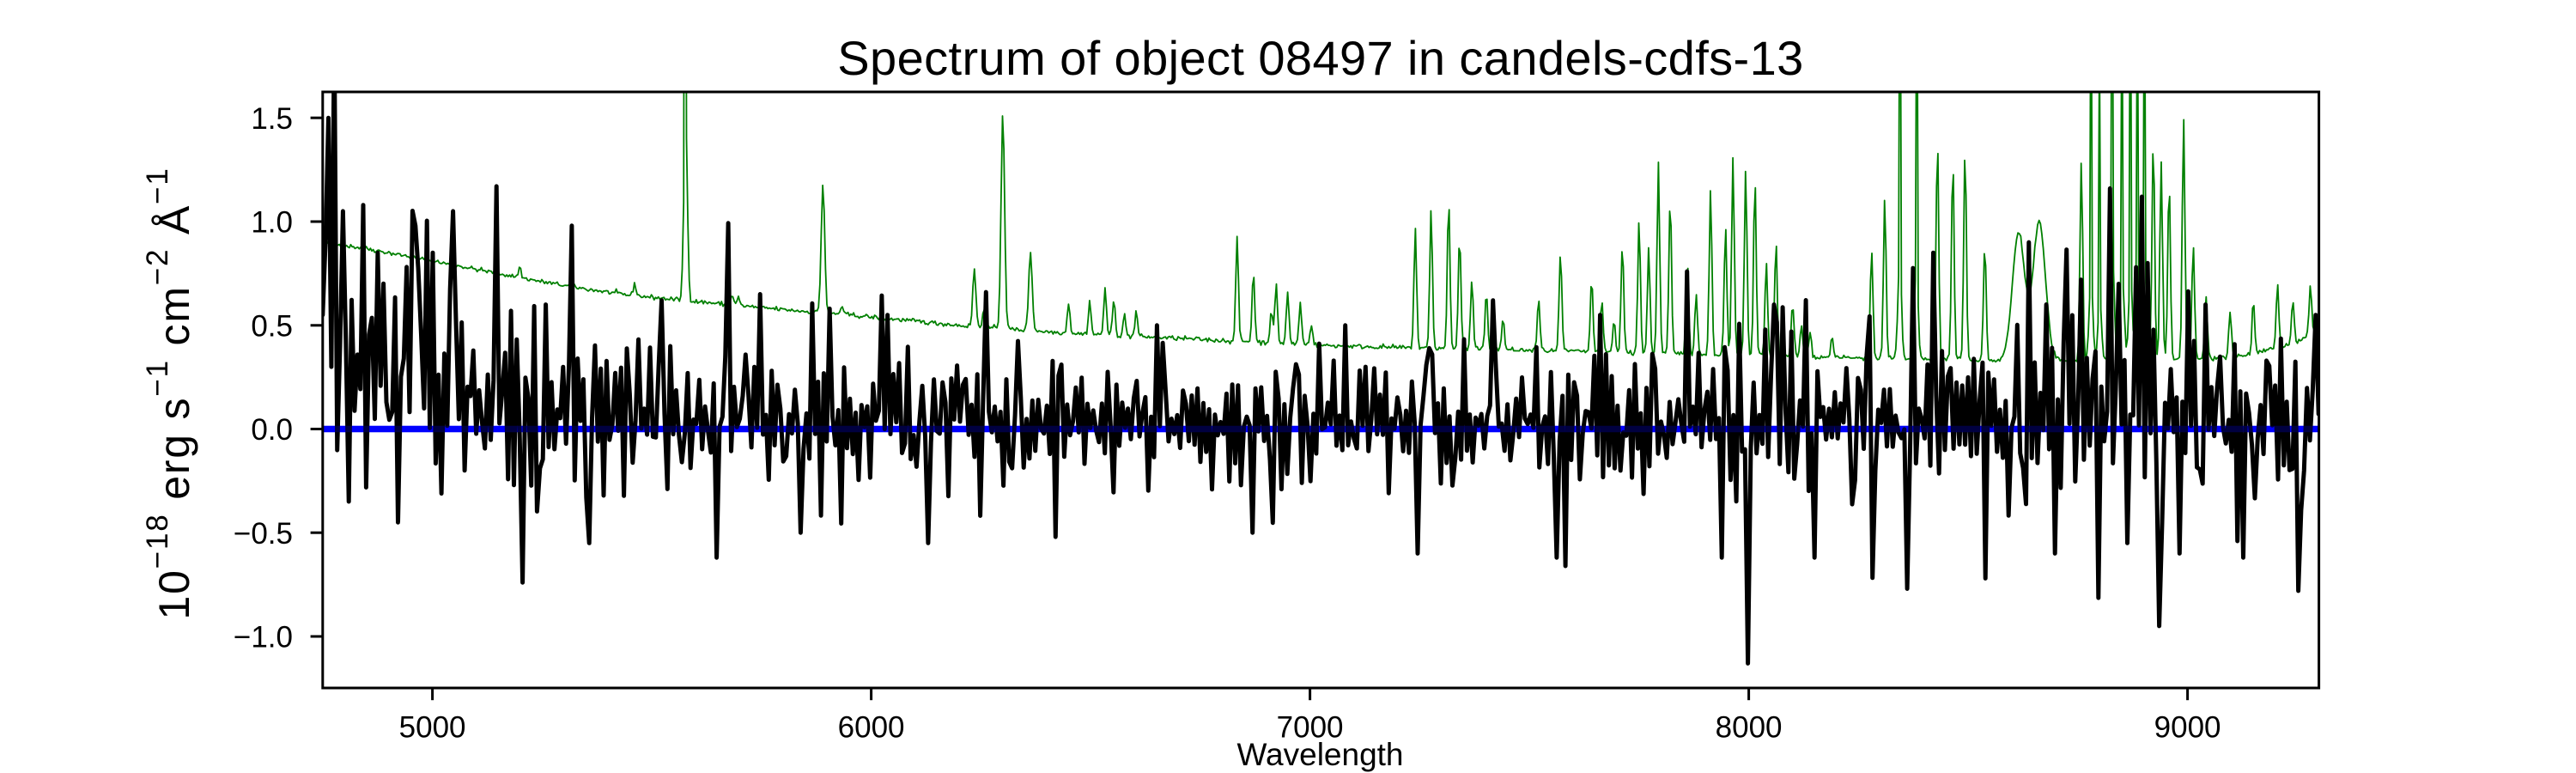 The width and height of the screenshot is (2576, 773). I want to click on svg-text: −1.0, so click(263, 637).